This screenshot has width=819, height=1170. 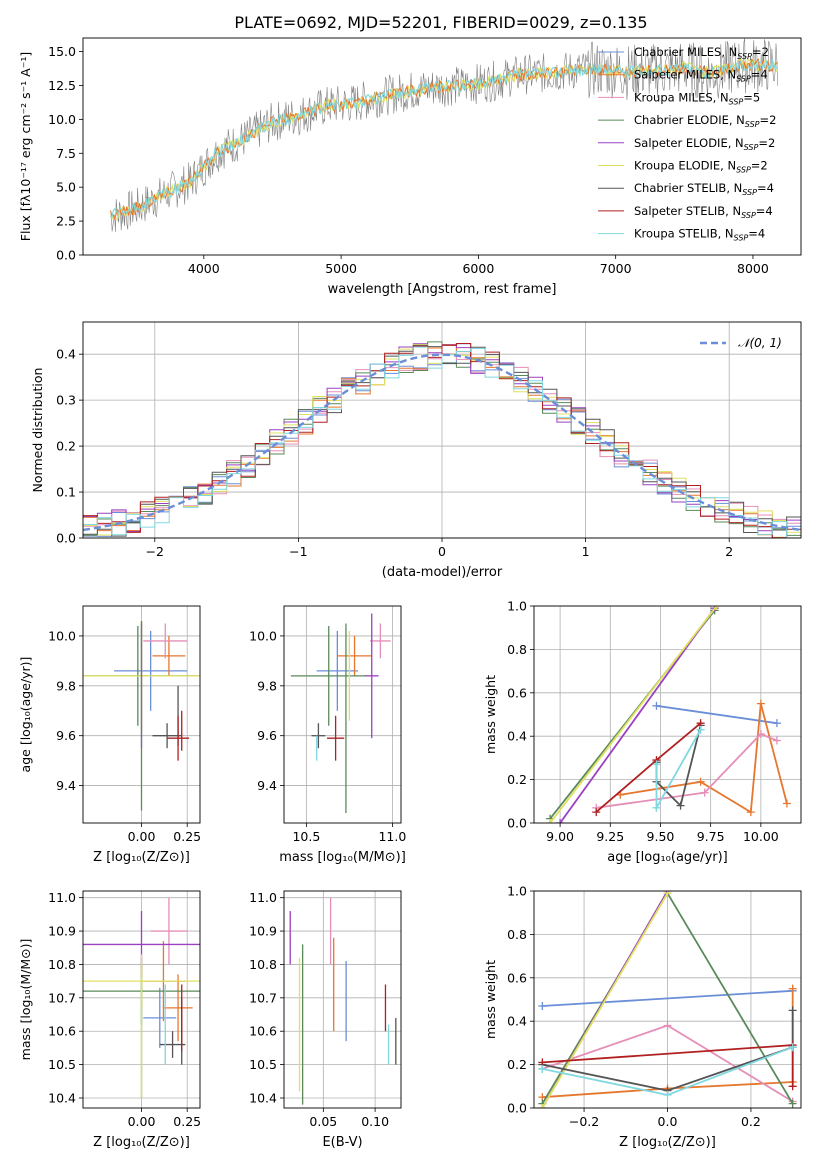 What do you see at coordinates (610, 836) in the screenshot?
I see `x-tick-label: 9.25` at bounding box center [610, 836].